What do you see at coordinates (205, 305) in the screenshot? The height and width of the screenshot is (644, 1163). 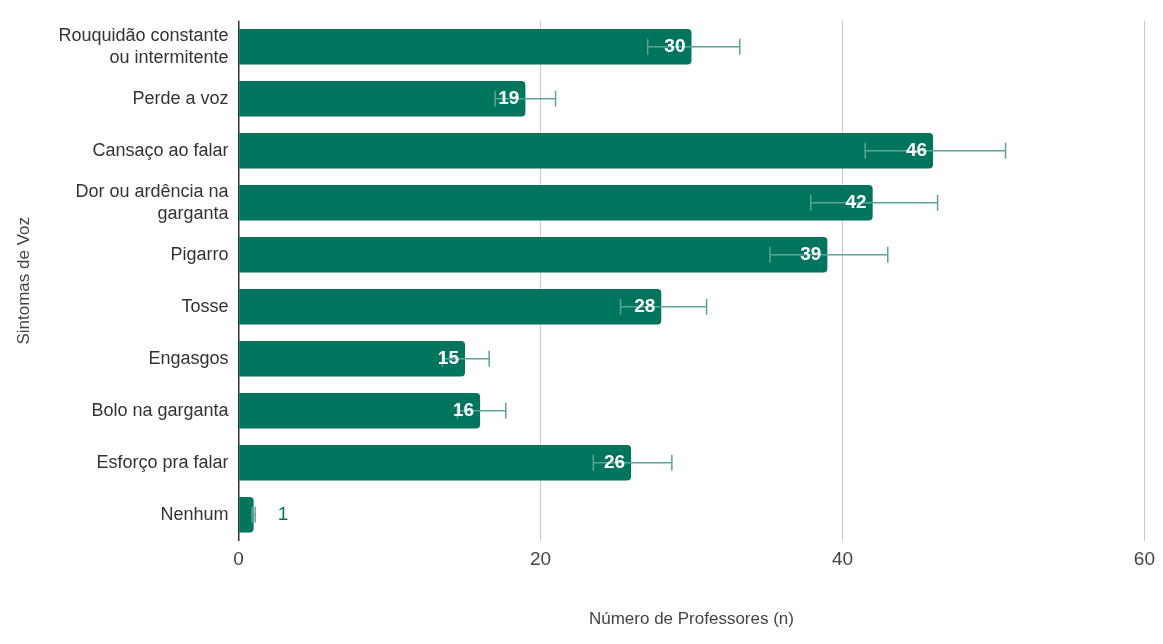 I see `y-tick-label: Tosse` at bounding box center [205, 305].